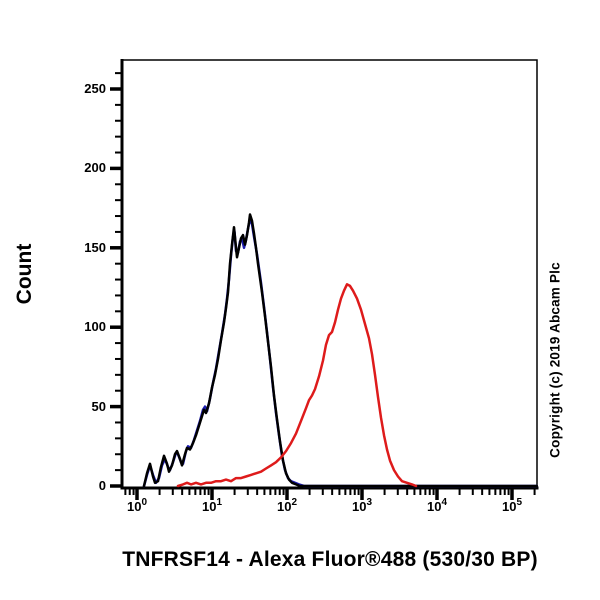  What do you see at coordinates (212, 505) in the screenshot?
I see `x-tick-label: 101` at bounding box center [212, 505].